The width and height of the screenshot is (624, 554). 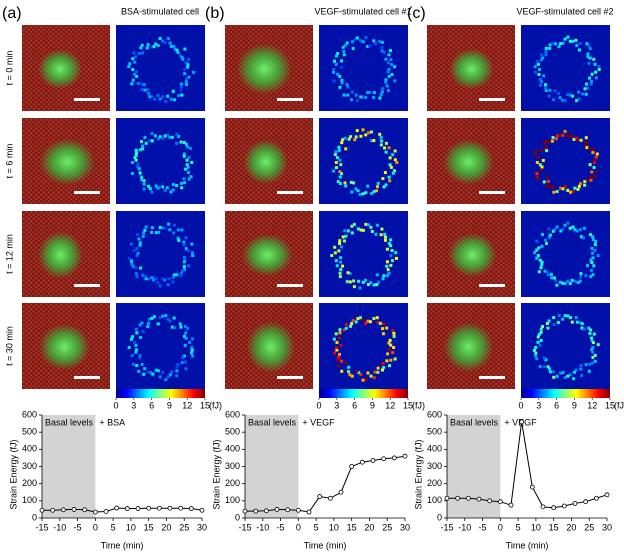 I want to click on x-tick-label: 25, so click(x=184, y=527).